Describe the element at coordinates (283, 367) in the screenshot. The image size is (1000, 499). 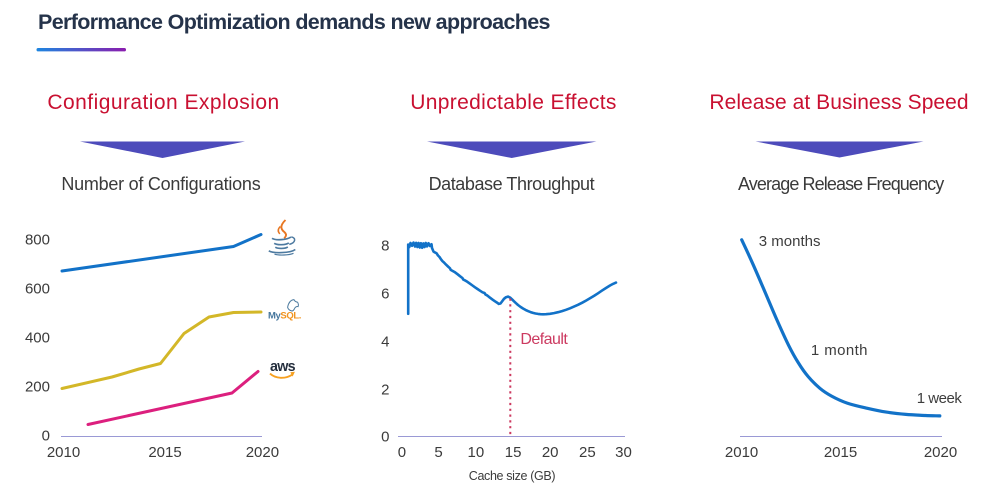
I see `svg-text: aws` at that location.